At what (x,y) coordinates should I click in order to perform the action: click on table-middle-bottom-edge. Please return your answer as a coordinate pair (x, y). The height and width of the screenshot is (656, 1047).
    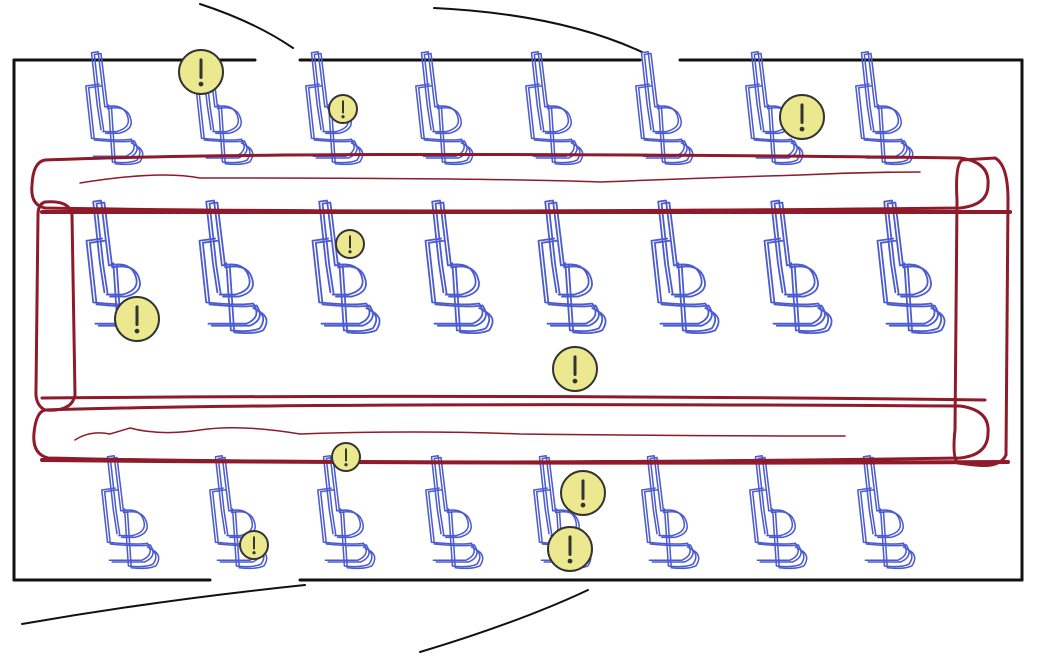
    Looking at the image, I should click on (513, 398).